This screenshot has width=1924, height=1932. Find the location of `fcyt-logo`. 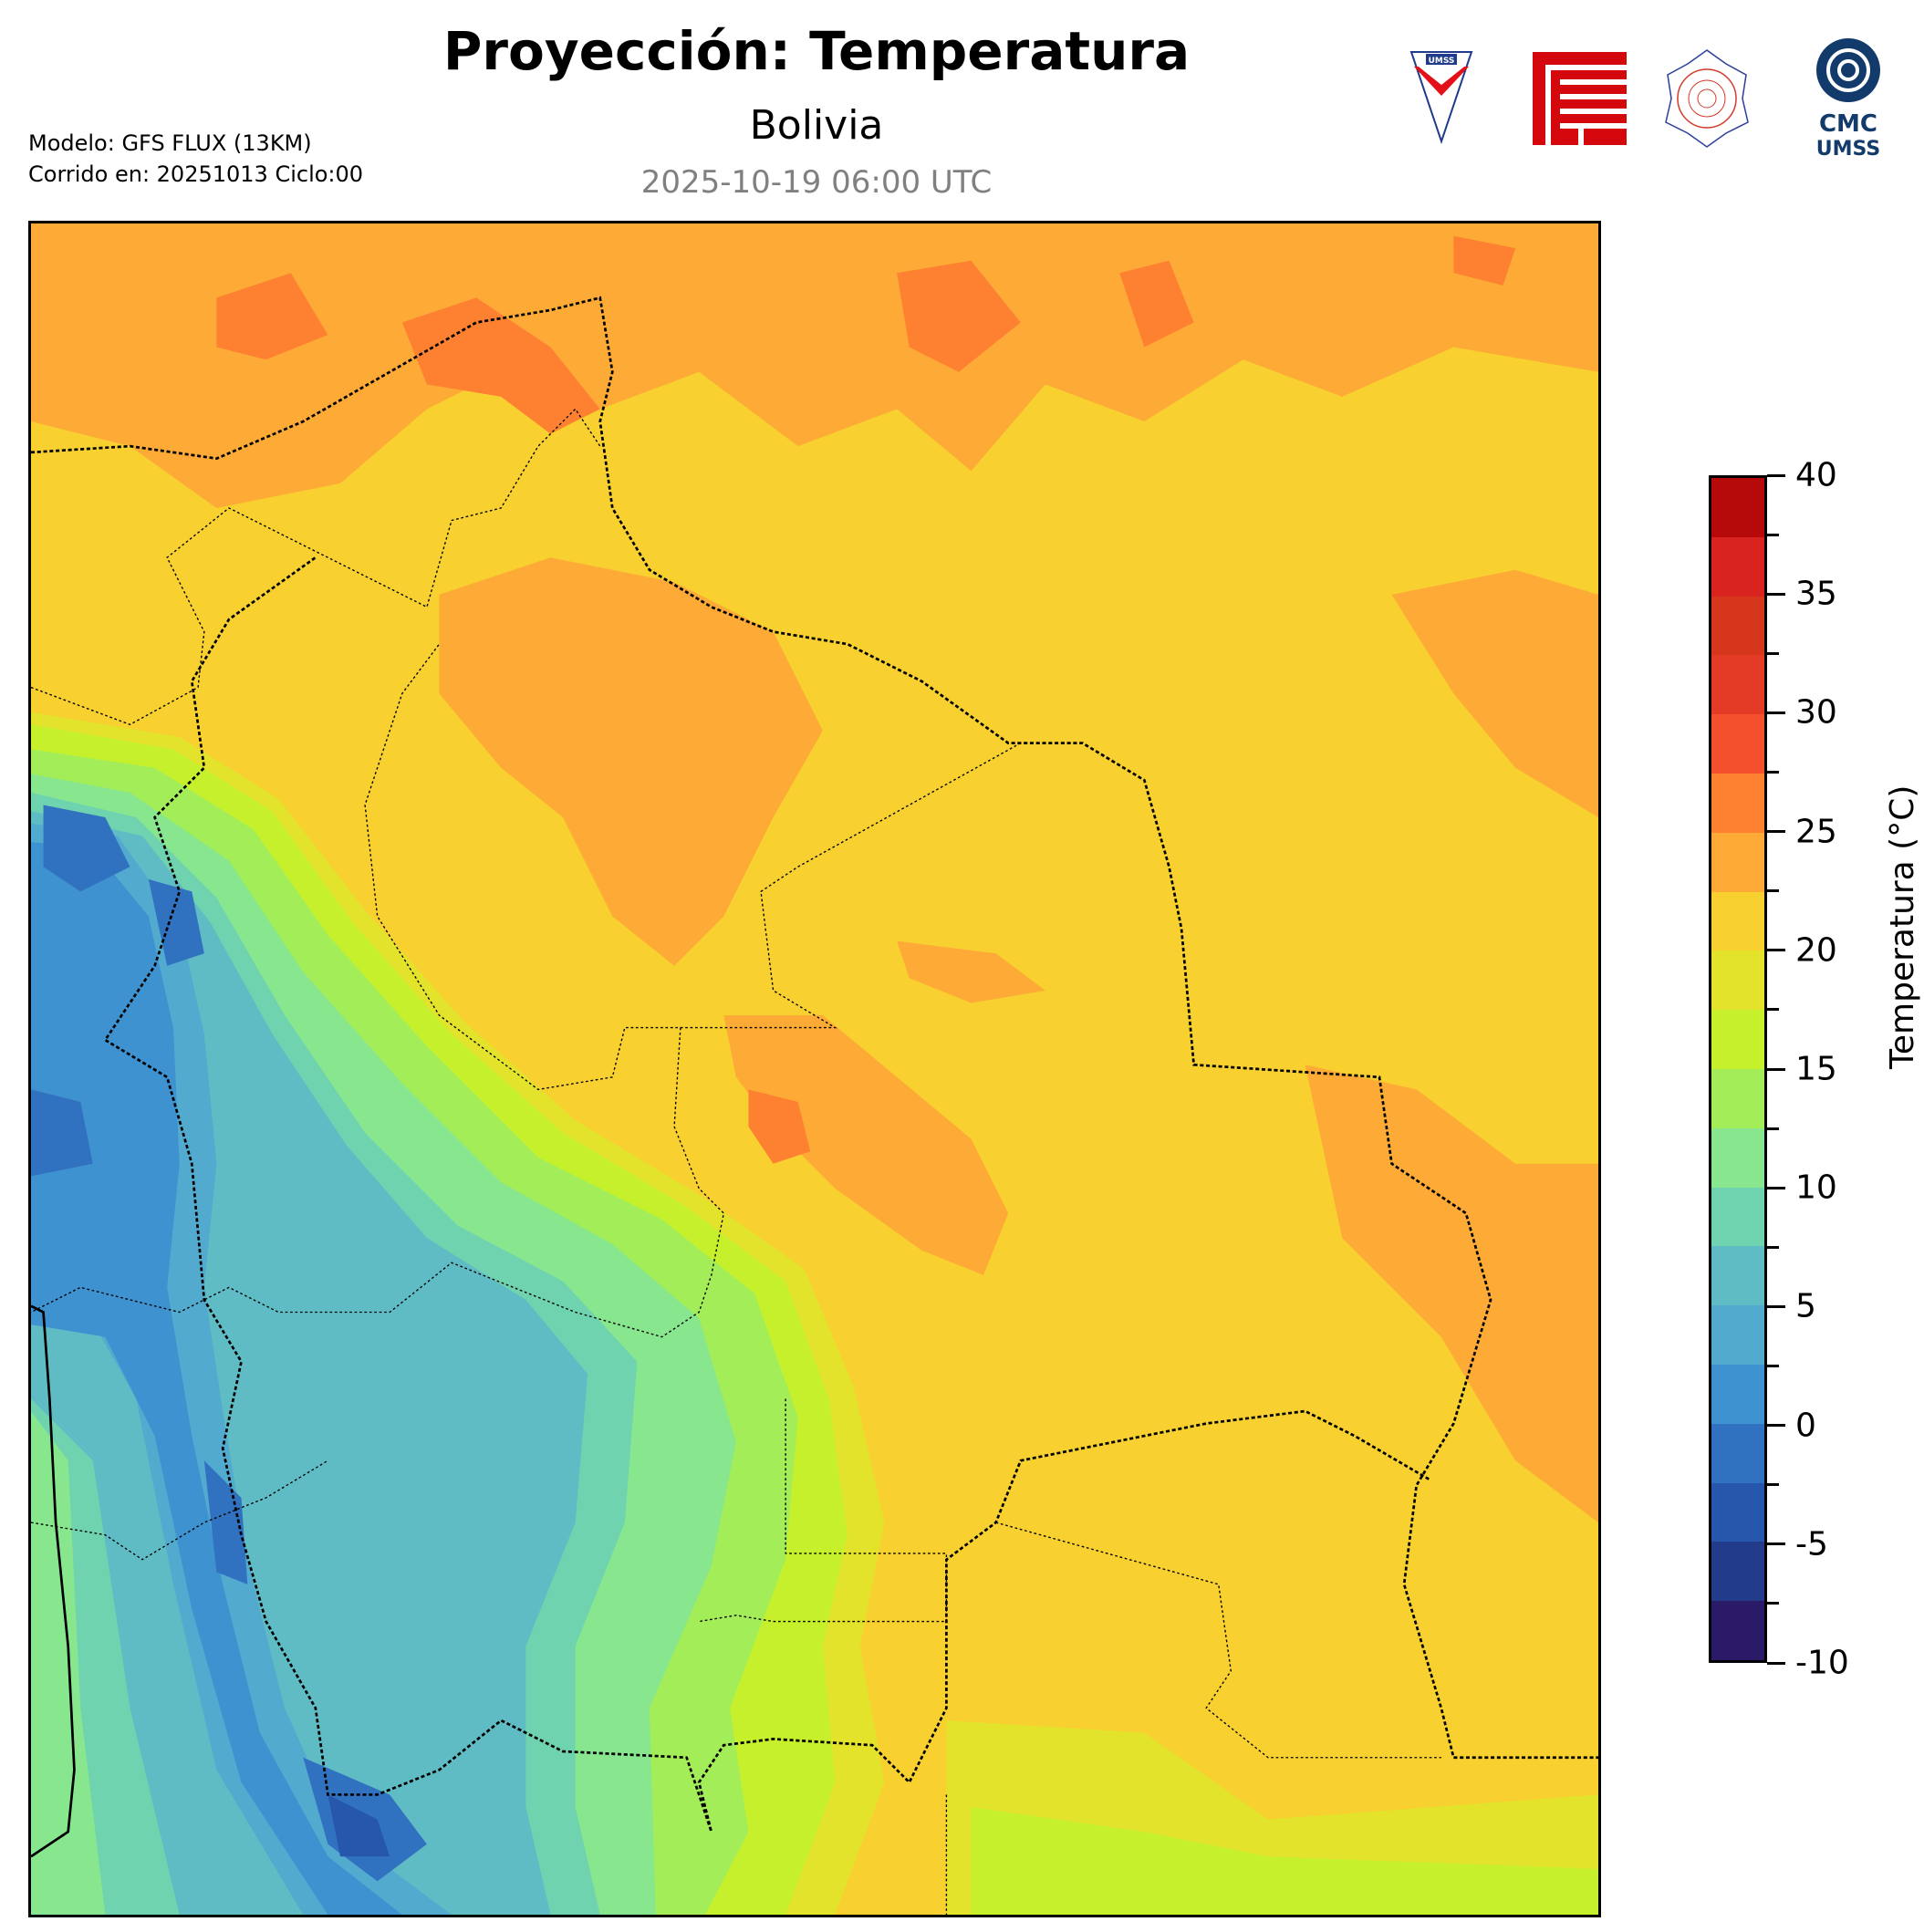

fcyt-logo is located at coordinates (1580, 98).